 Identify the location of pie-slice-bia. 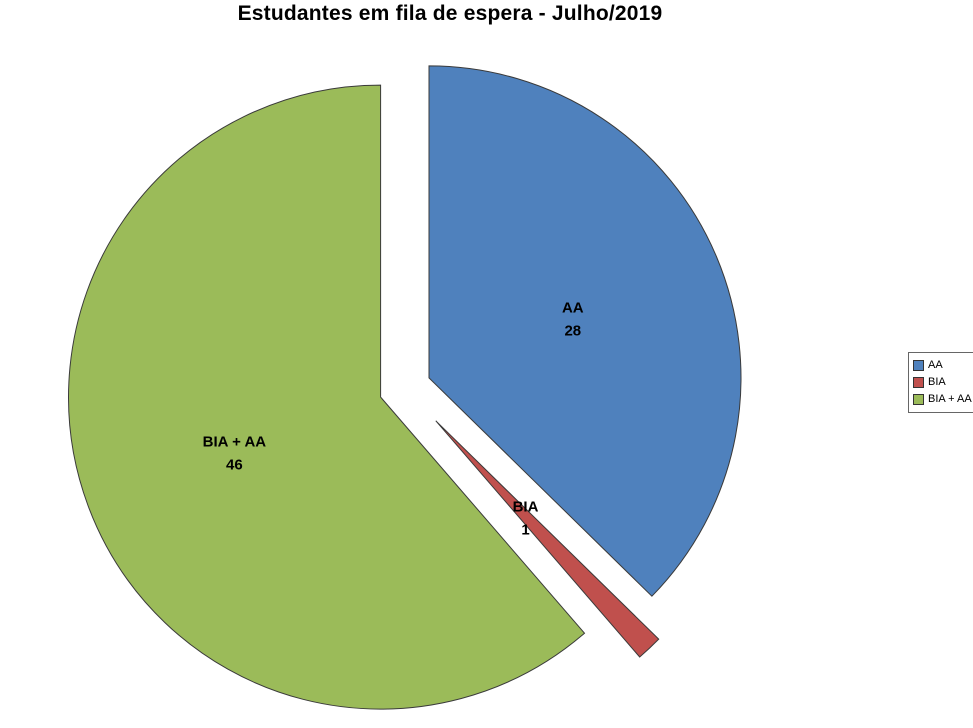
(547, 539).